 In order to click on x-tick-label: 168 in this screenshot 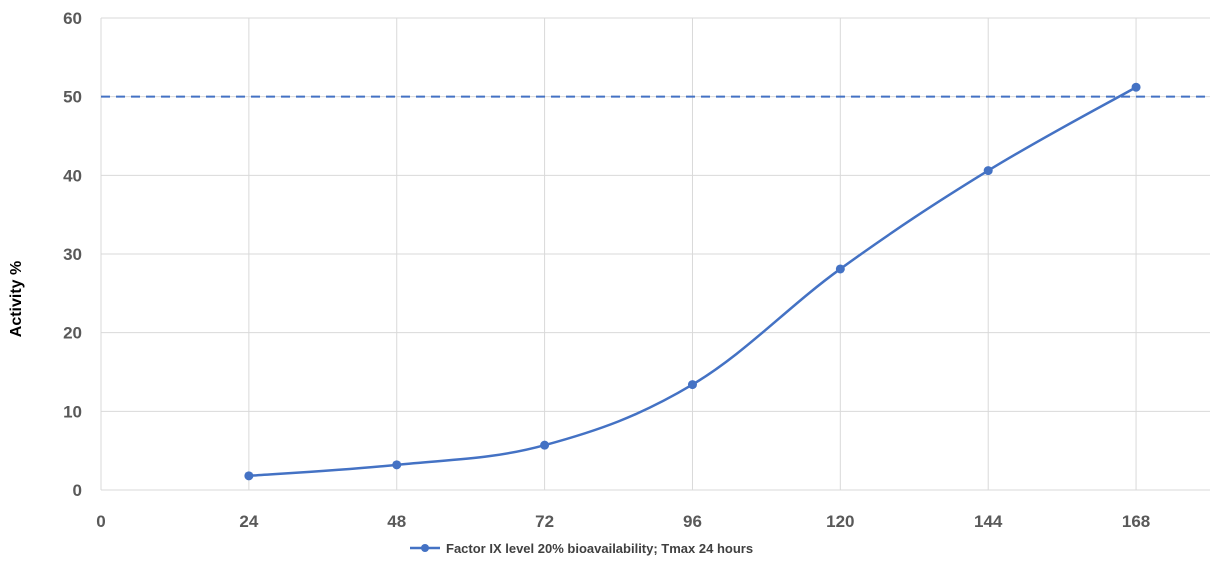, I will do `click(1136, 521)`.